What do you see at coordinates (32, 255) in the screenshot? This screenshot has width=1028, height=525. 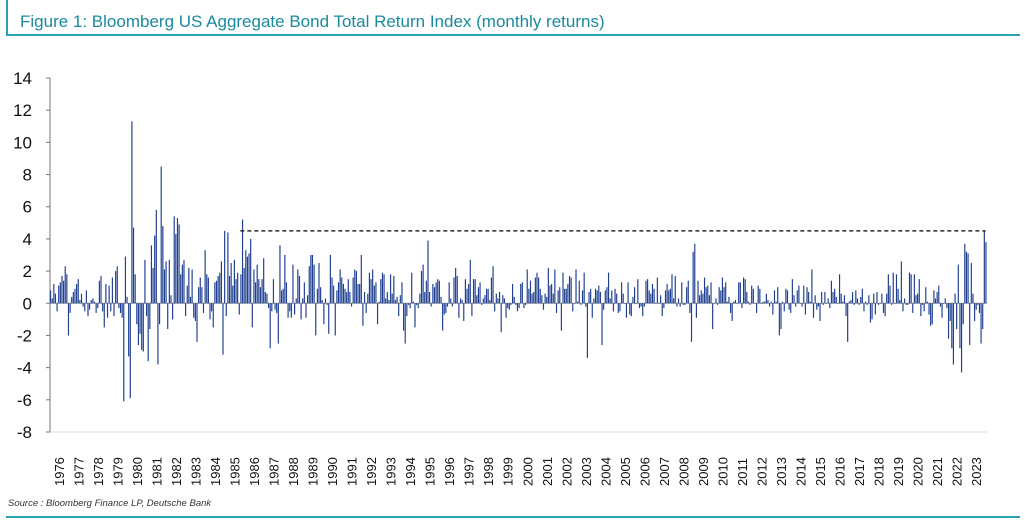 I see `y-axis: 14 12 10 8 6 4 2 0 -2 -4 -6 -8` at bounding box center [32, 255].